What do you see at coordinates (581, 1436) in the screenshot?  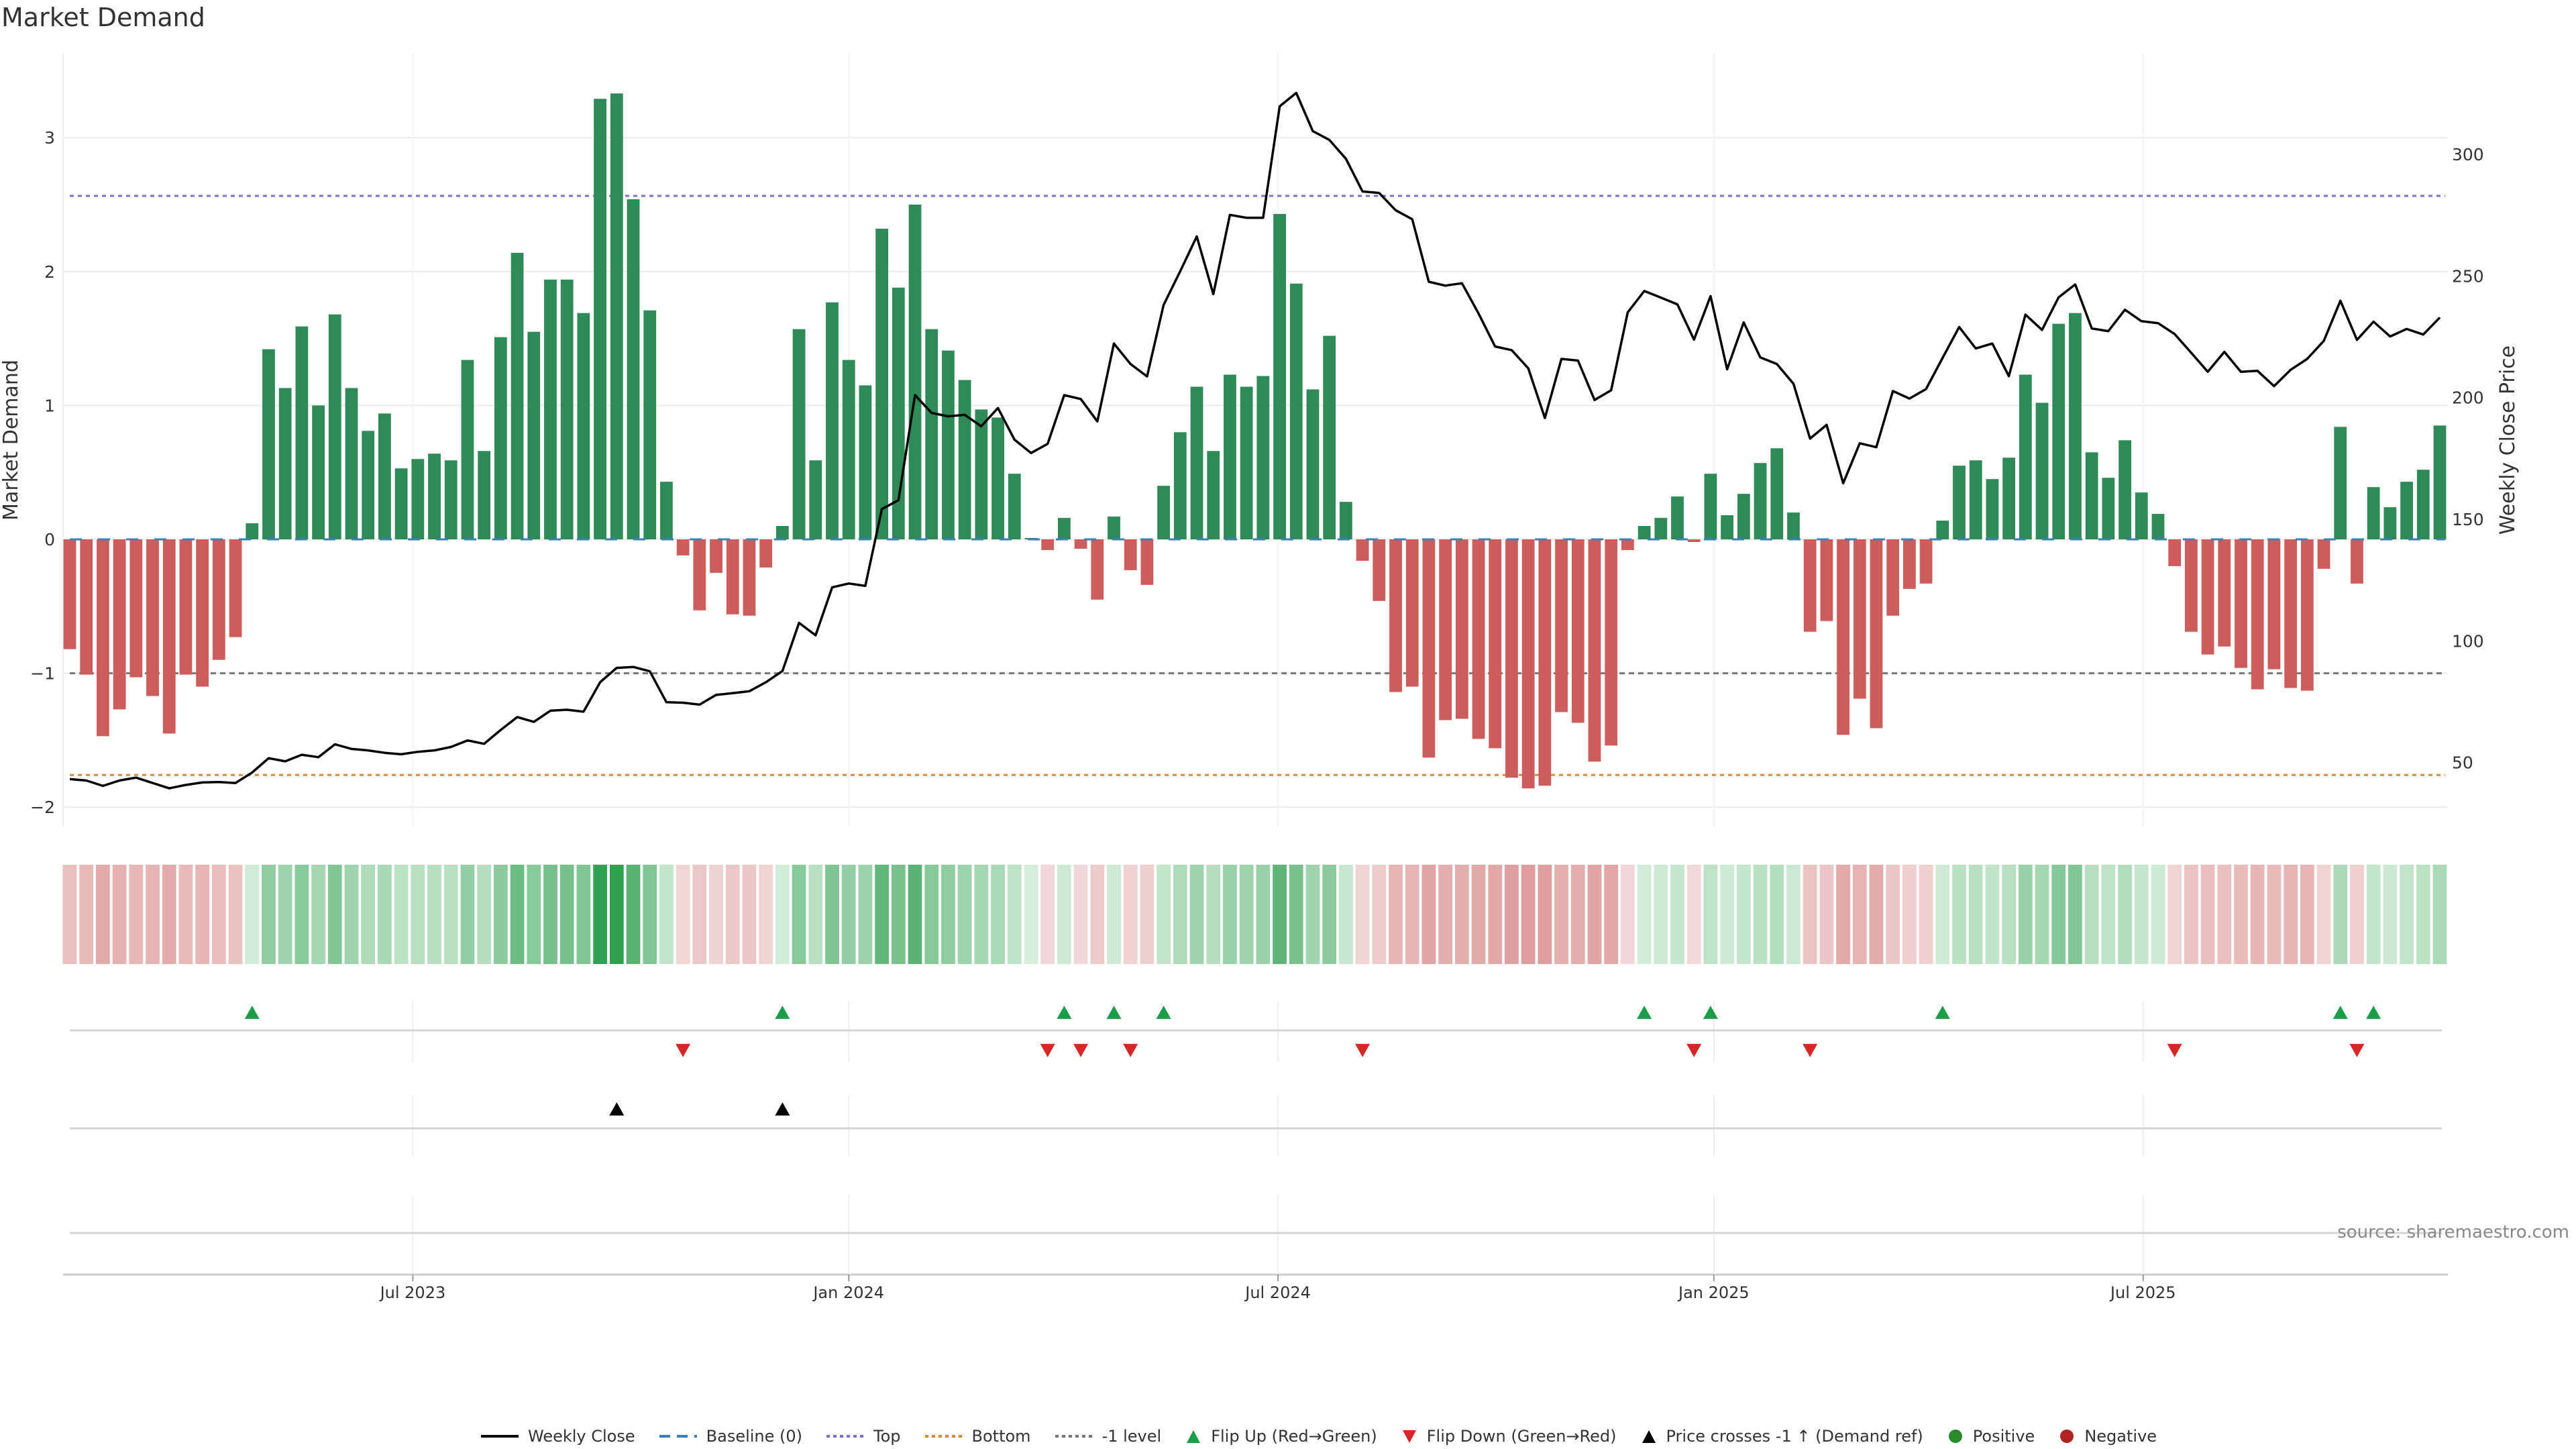 I see `legend-label: Weekly Close` at bounding box center [581, 1436].